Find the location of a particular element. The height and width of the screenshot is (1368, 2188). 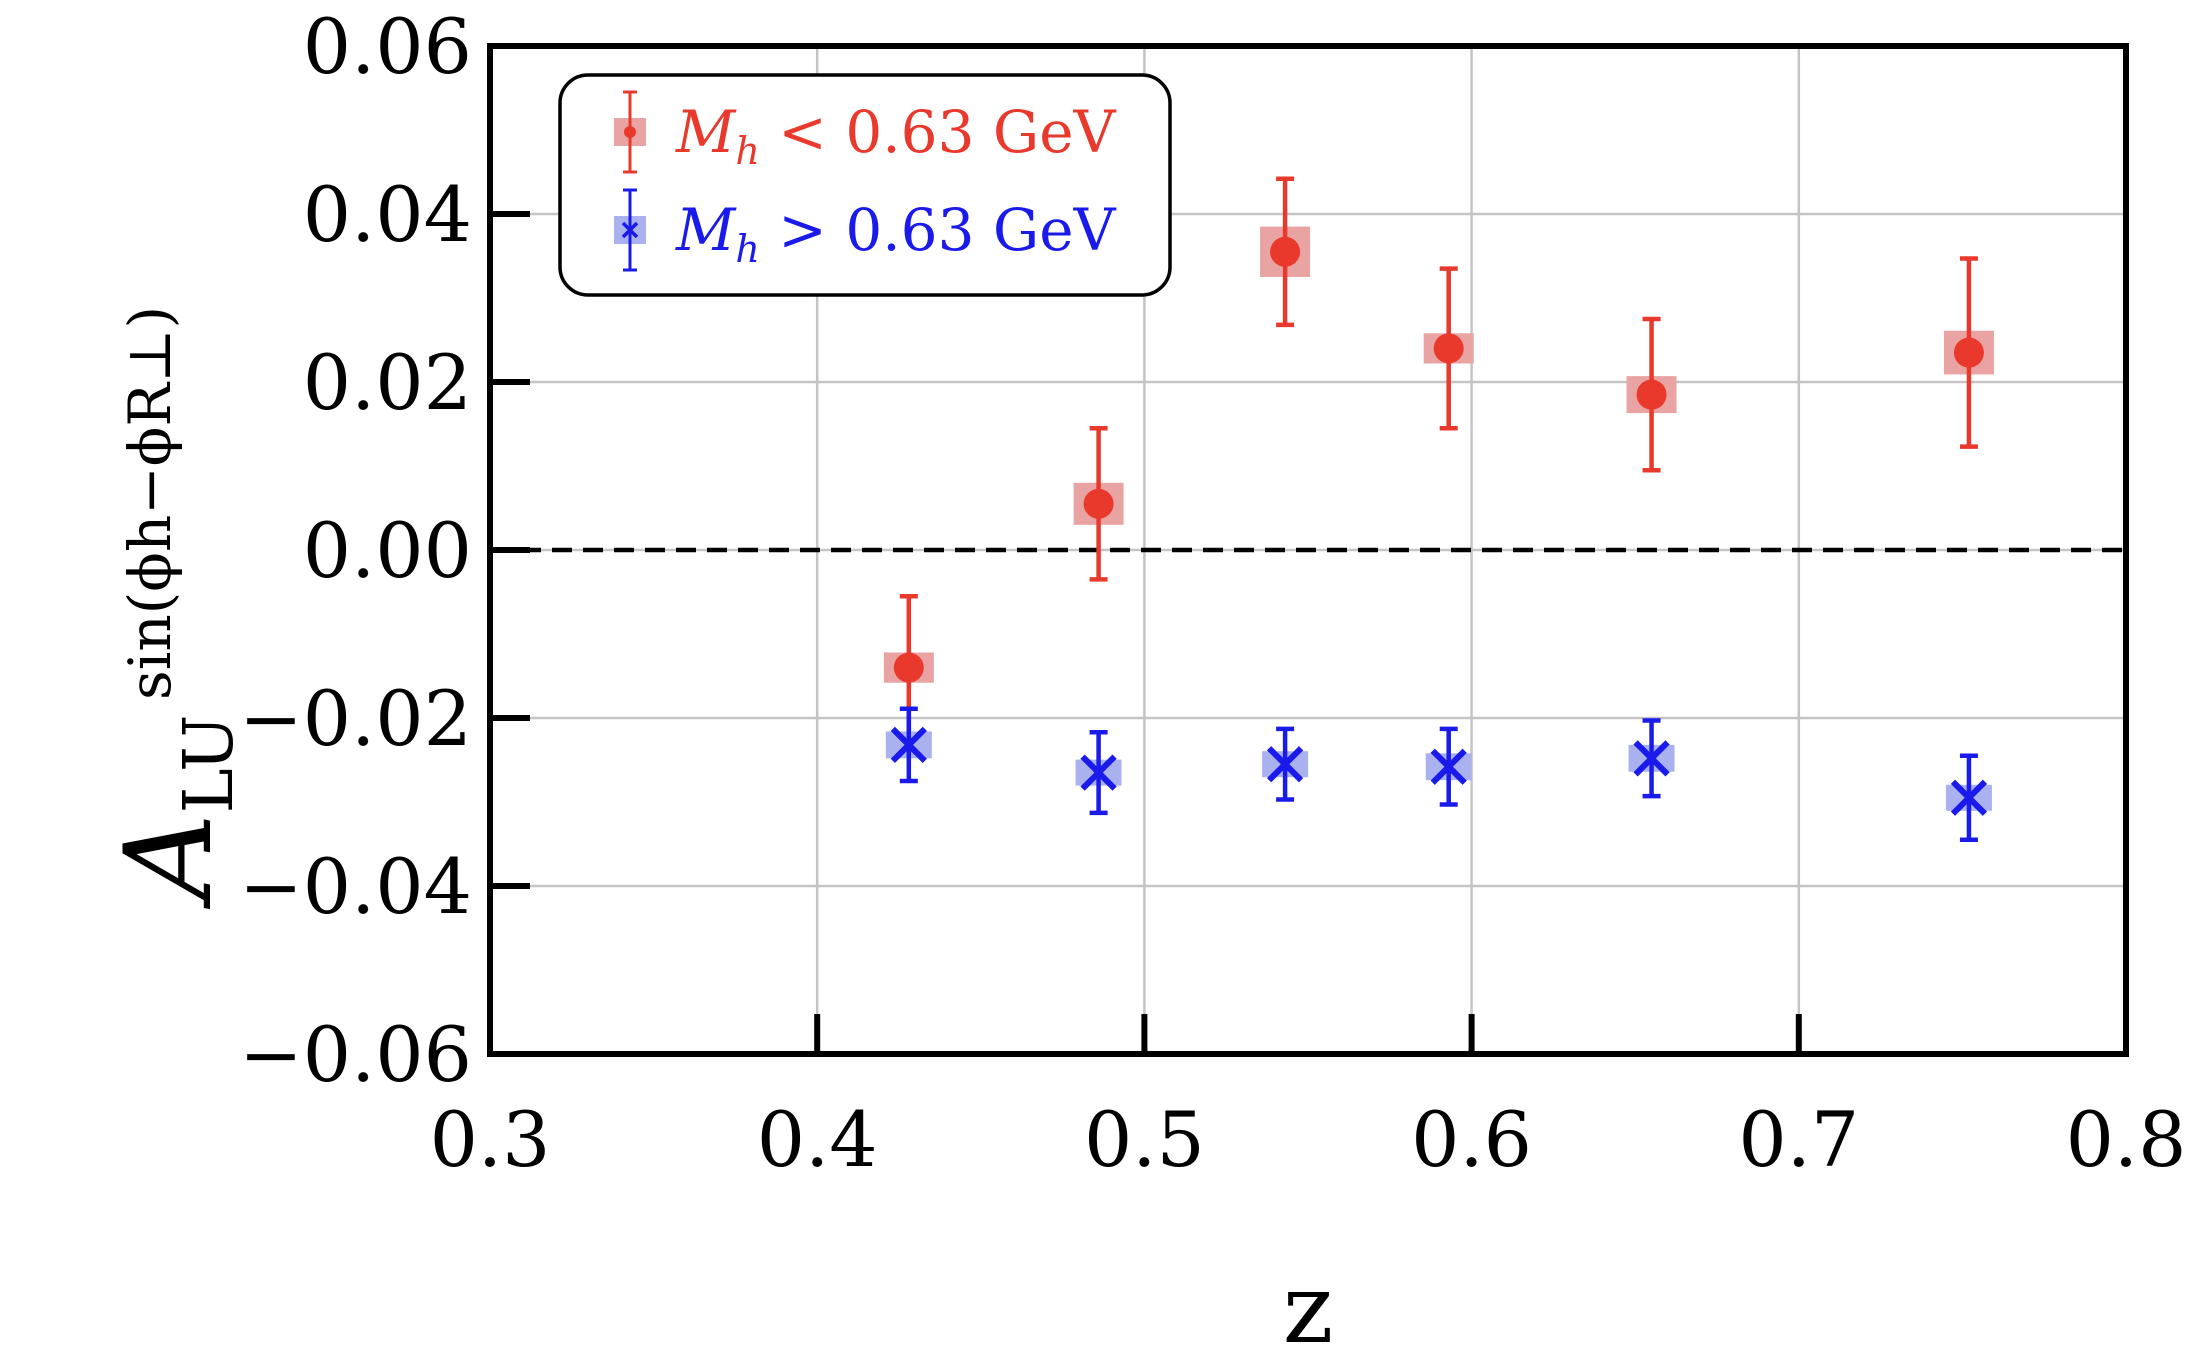

y-tick-label: 0.04 is located at coordinates (387, 214).